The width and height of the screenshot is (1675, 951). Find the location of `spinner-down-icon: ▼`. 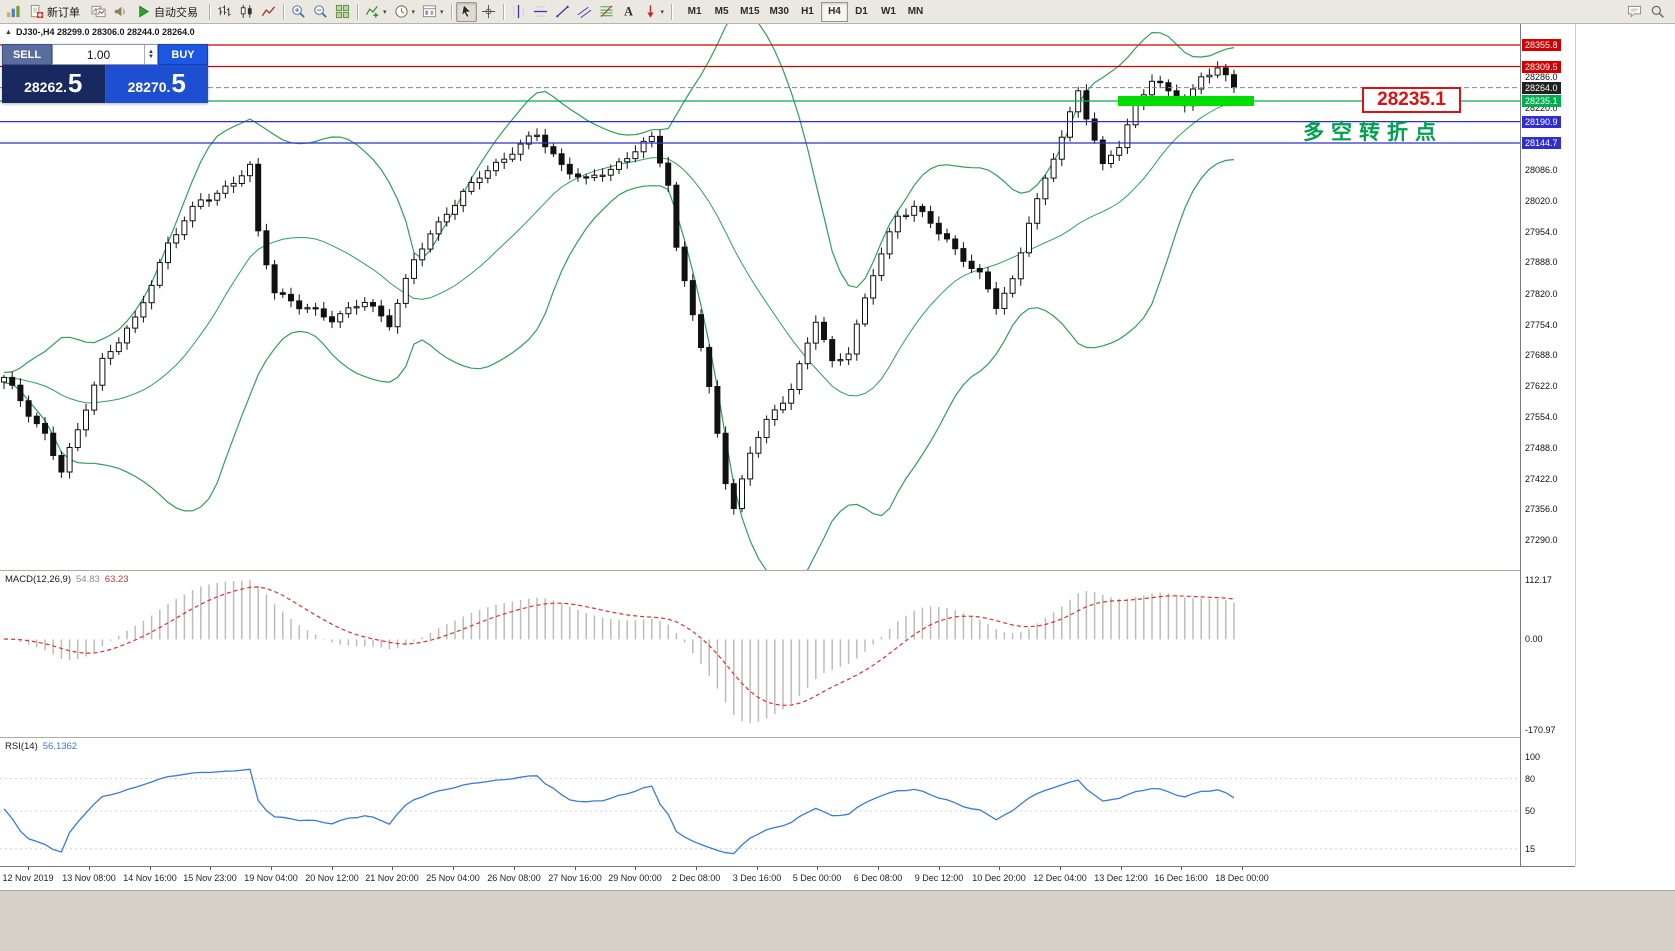

spinner-down-icon: ▼ is located at coordinates (151, 56).